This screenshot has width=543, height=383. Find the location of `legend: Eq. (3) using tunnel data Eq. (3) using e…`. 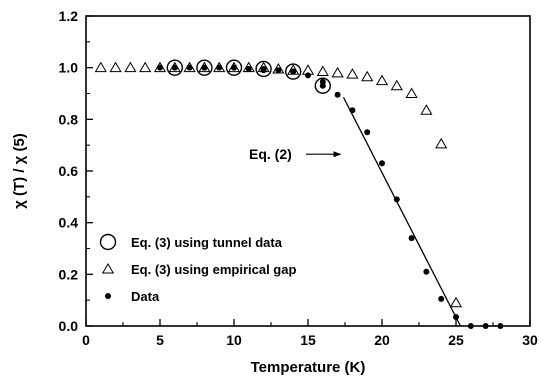

legend: Eq. (3) using tunnel data Eq. (3) using e… is located at coordinates (197, 268).